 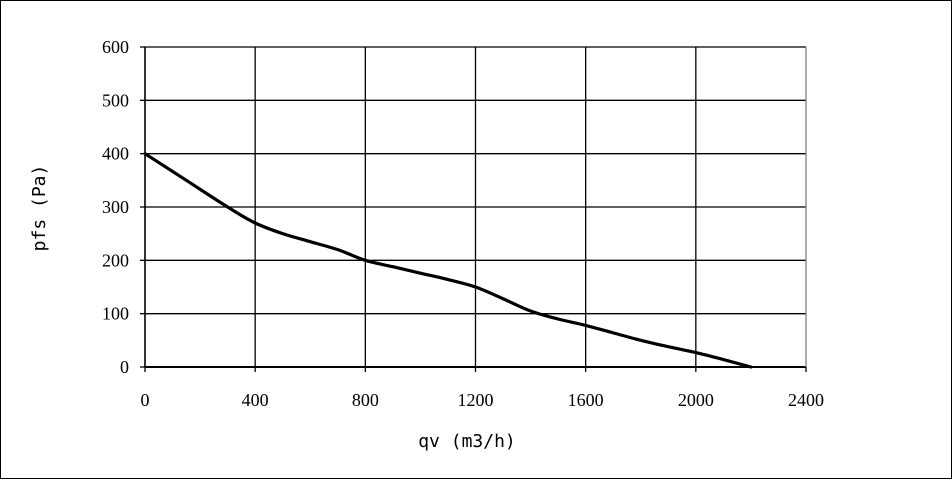 I want to click on x-tick-label: 1600, so click(x=586, y=400).